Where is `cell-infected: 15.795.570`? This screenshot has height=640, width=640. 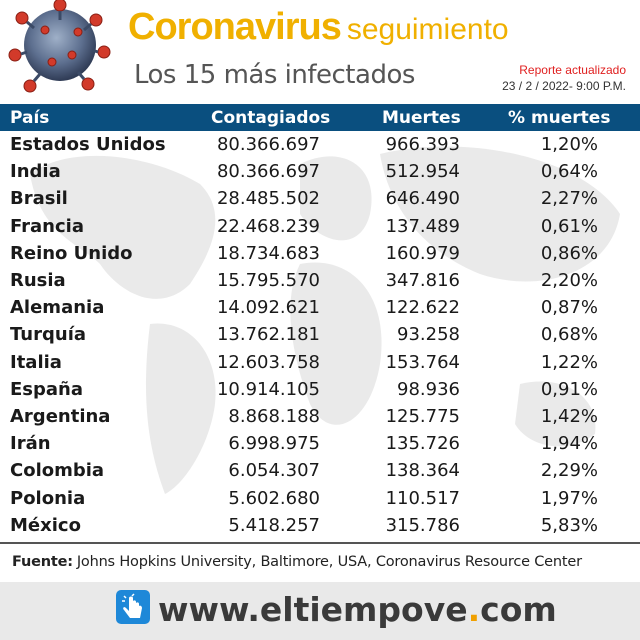 cell-infected: 15.795.570 is located at coordinates (268, 281).